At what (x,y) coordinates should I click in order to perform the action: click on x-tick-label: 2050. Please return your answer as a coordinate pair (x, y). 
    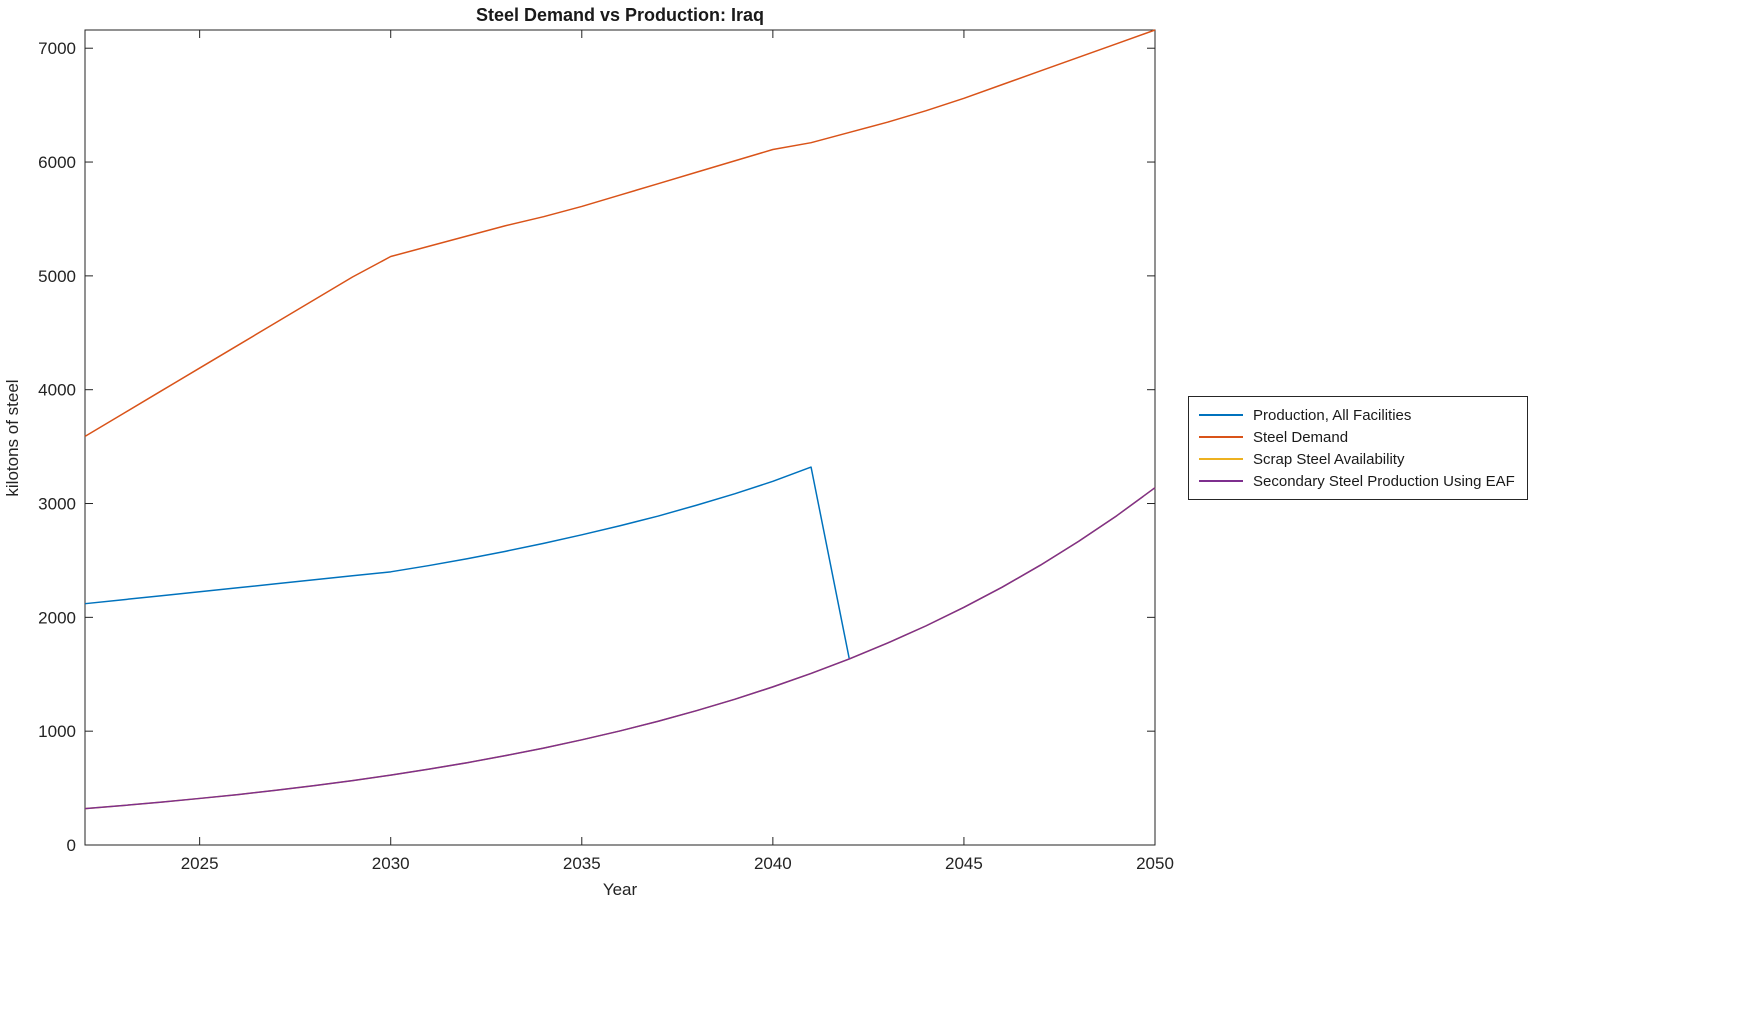
    Looking at the image, I should click on (1155, 863).